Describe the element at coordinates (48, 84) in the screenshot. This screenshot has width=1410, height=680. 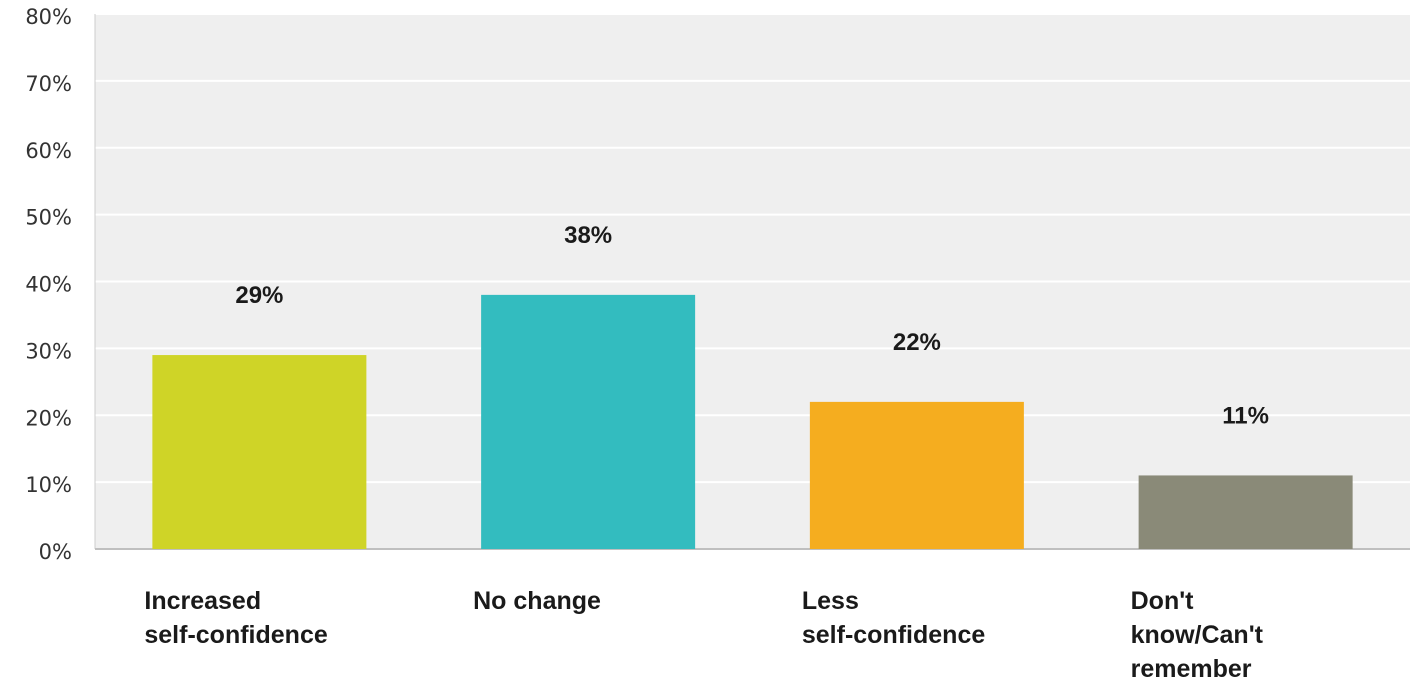
I see `y-tick-label: 70%` at that location.